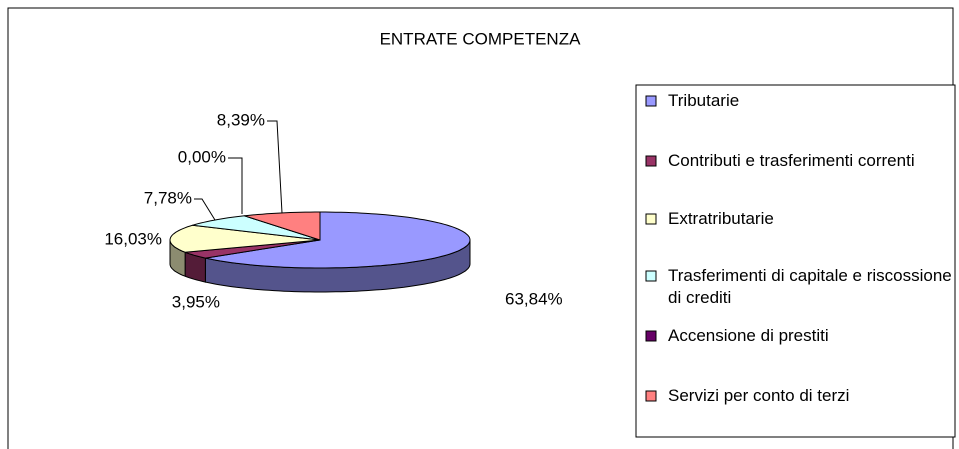  Describe the element at coordinates (748, 335) in the screenshot. I see `legend-label: Accensione di prestiti` at that location.